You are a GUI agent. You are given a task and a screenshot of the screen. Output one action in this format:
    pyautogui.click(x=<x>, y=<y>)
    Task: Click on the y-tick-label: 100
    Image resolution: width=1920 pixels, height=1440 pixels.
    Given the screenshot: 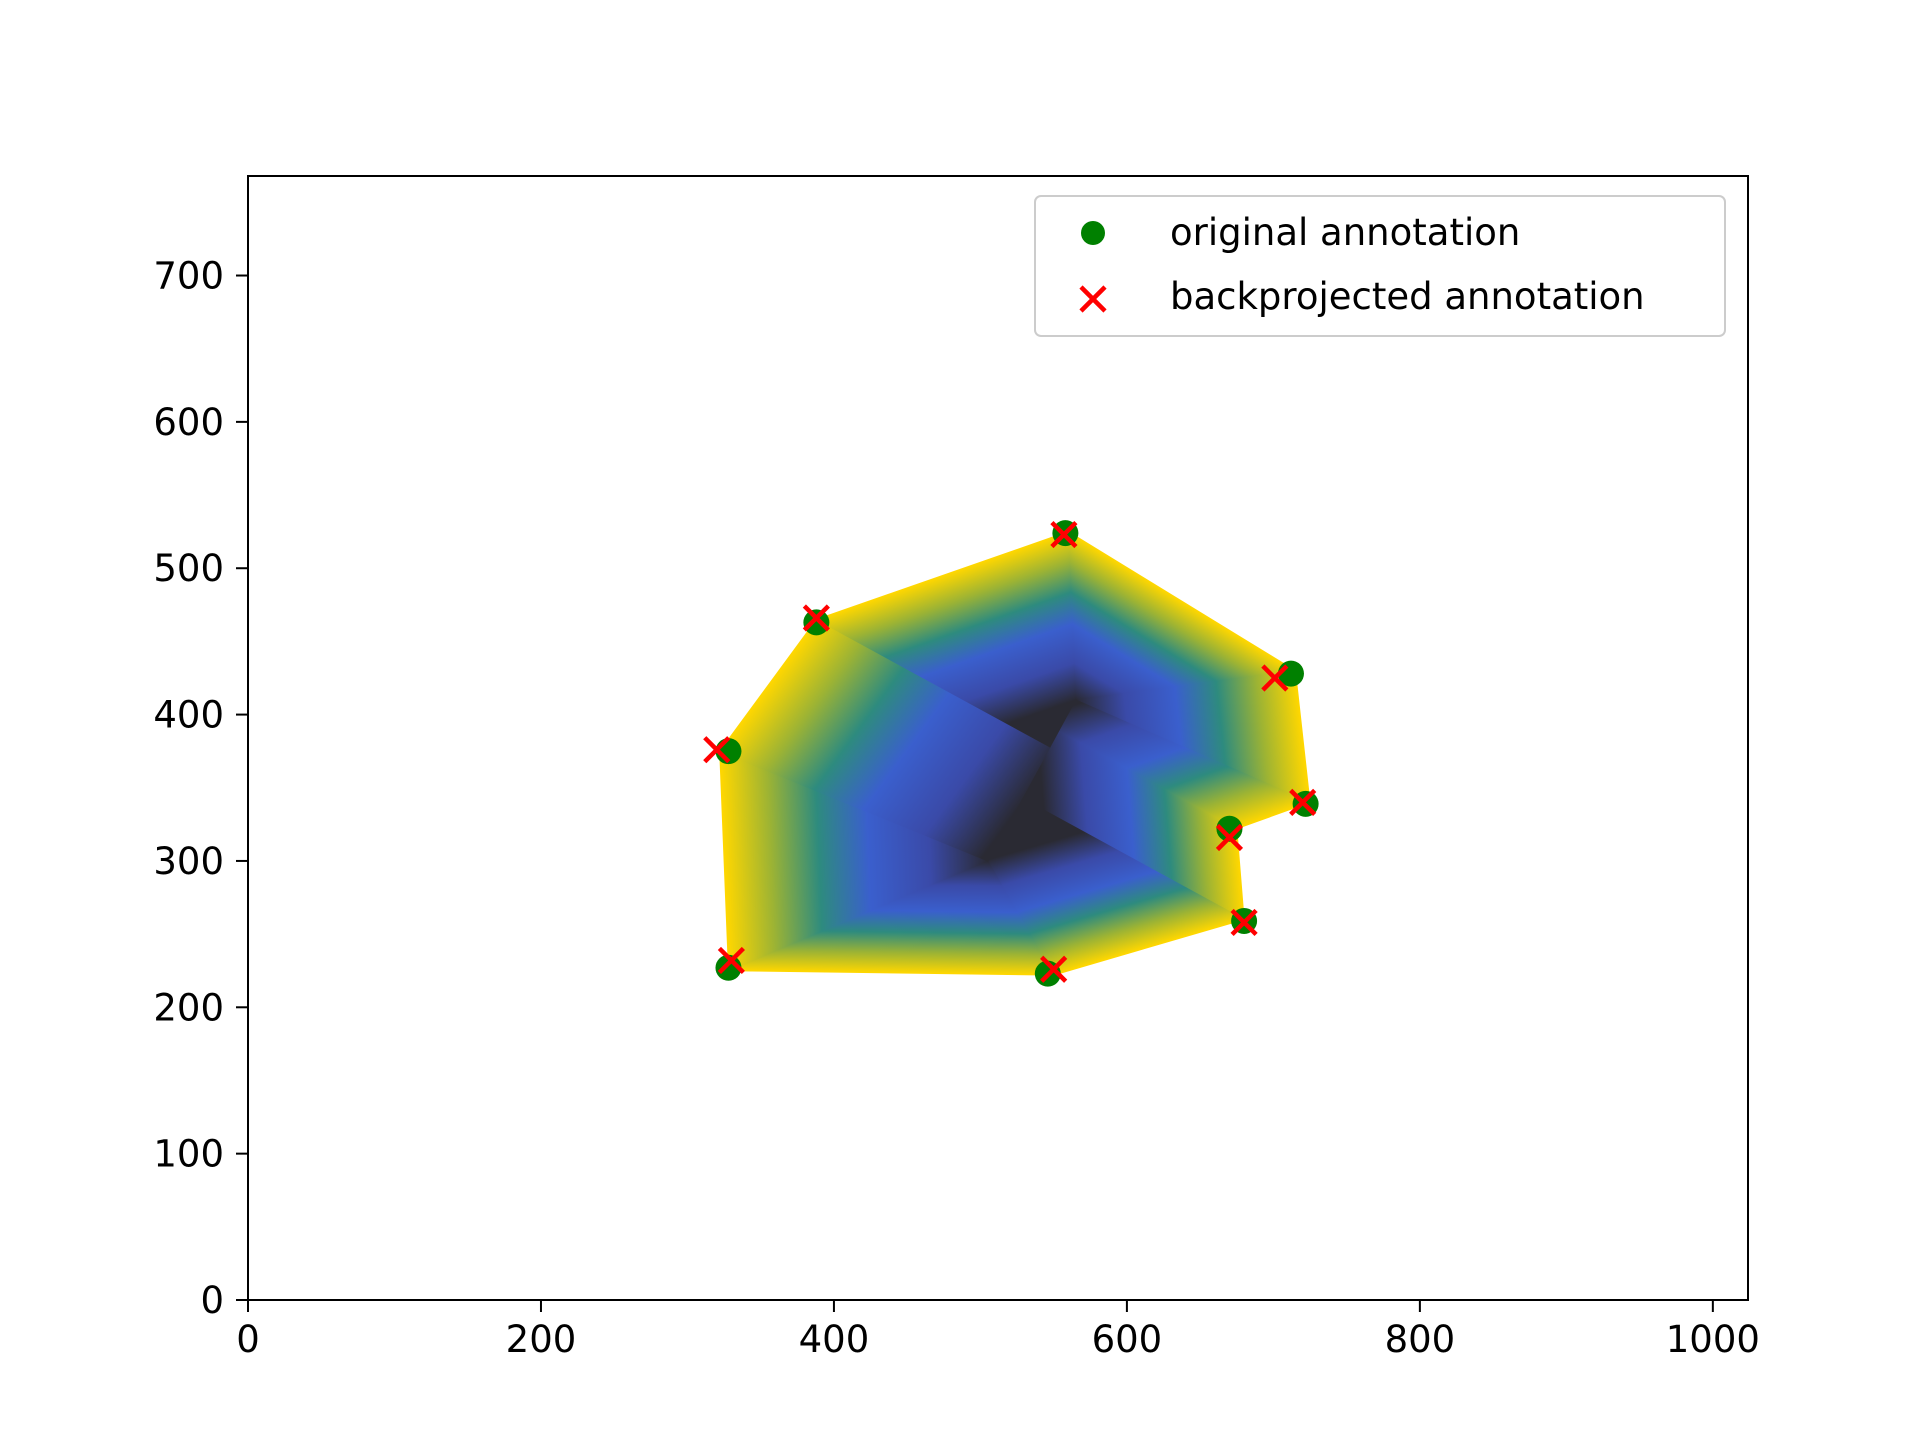 What is the action you would take?
    pyautogui.click(x=188, y=1154)
    